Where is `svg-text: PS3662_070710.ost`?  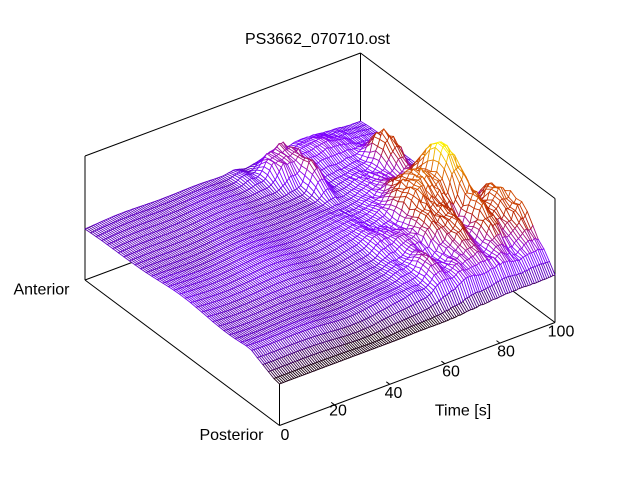 svg-text: PS3662_070710.ost is located at coordinates (318, 39).